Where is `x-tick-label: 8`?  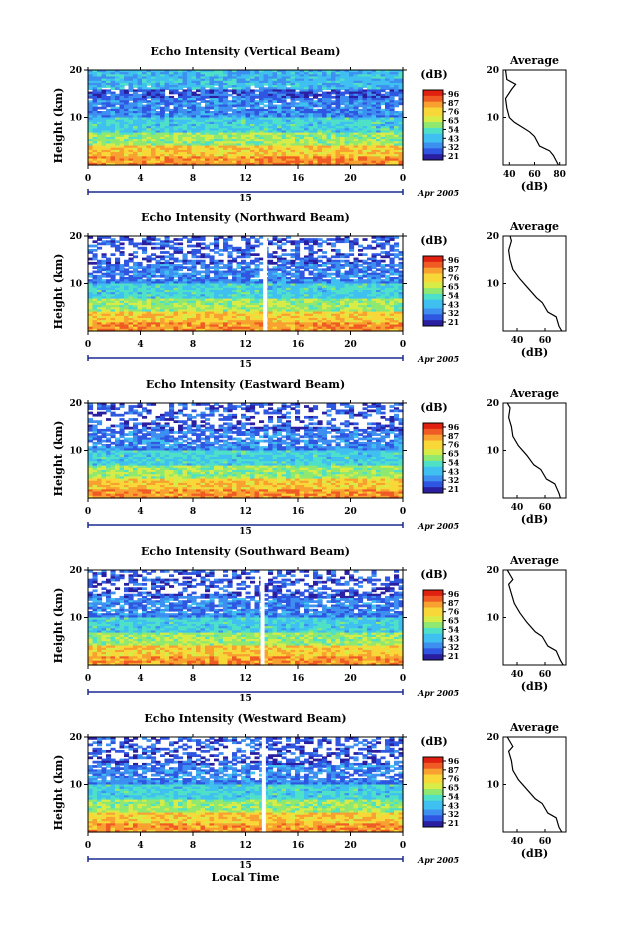 x-tick-label: 8 is located at coordinates (193, 179).